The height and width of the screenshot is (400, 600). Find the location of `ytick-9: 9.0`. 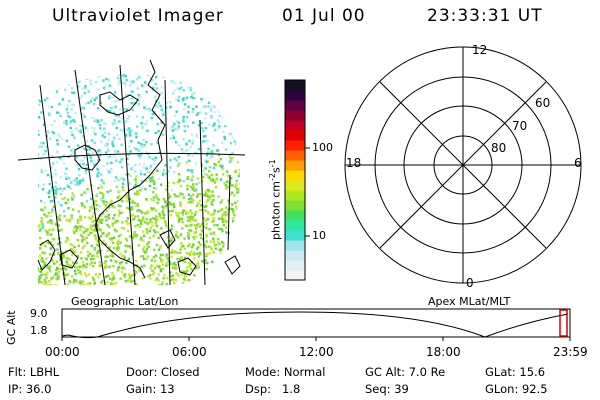

ytick-9: 9.0 is located at coordinates (39, 313).